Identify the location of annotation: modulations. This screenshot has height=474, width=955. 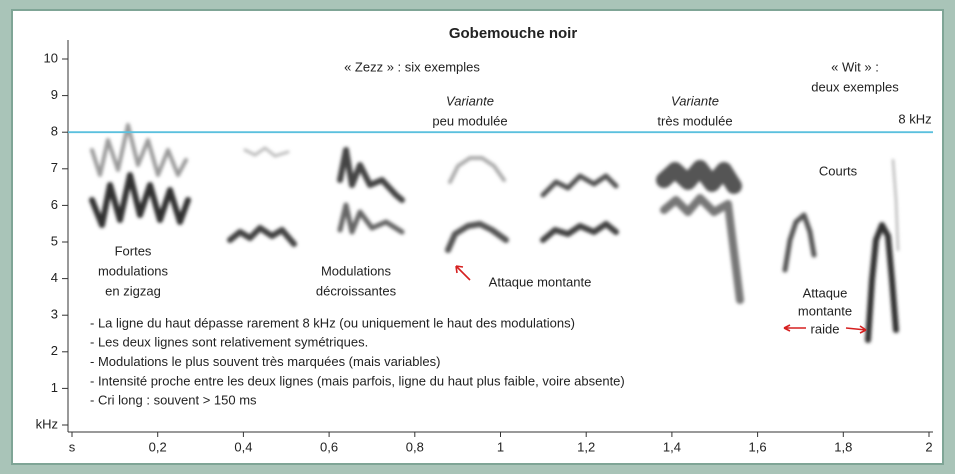
(133, 270).